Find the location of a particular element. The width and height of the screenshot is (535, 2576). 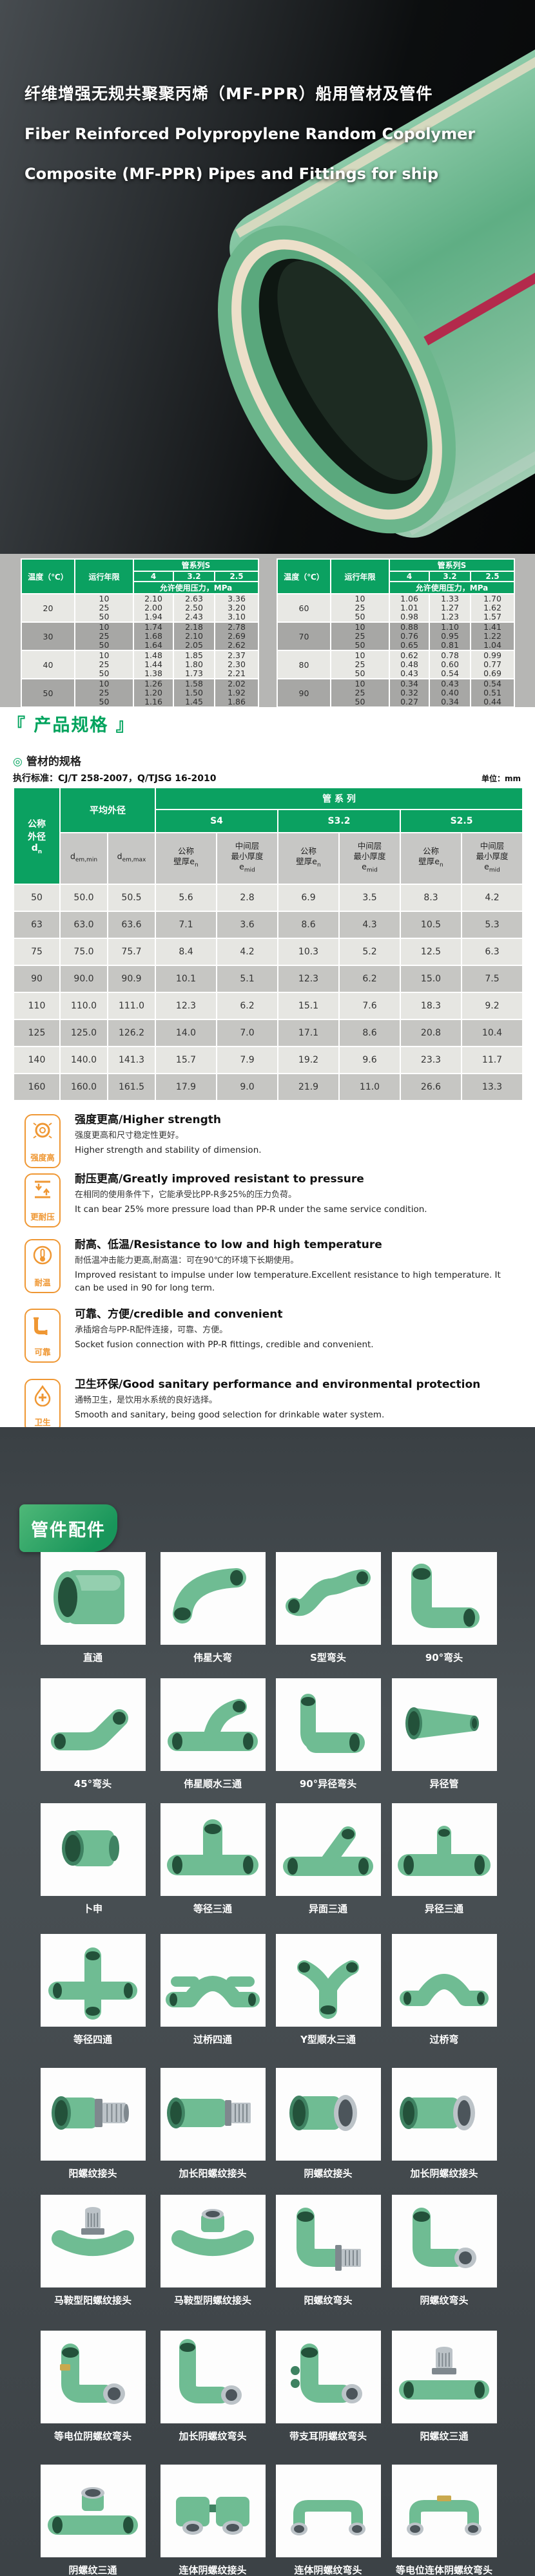

fittings-banner: 管件配件 is located at coordinates (68, 1528).